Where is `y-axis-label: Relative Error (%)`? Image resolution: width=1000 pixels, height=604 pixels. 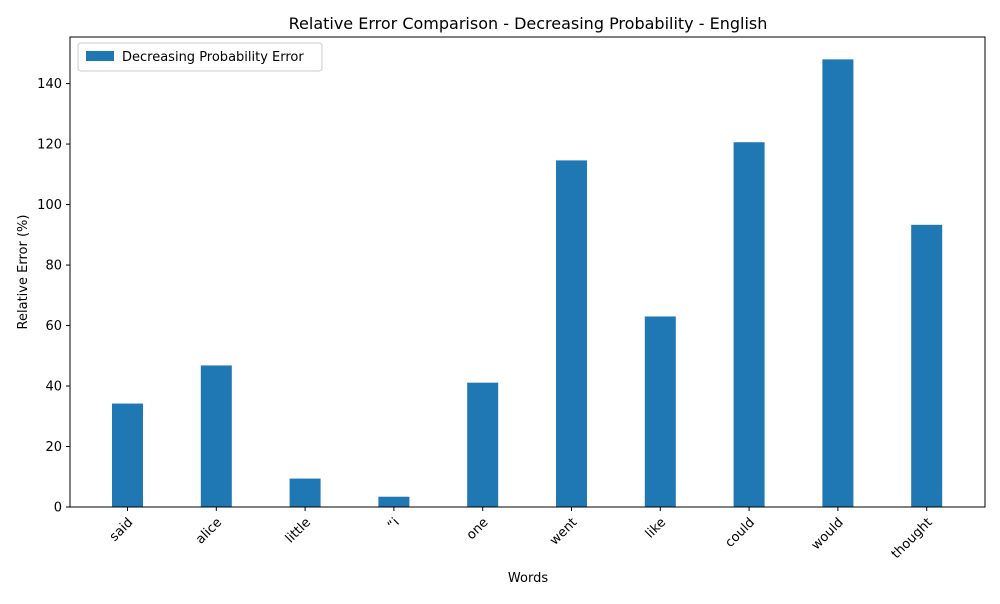 y-axis-label: Relative Error (%) is located at coordinates (23, 272).